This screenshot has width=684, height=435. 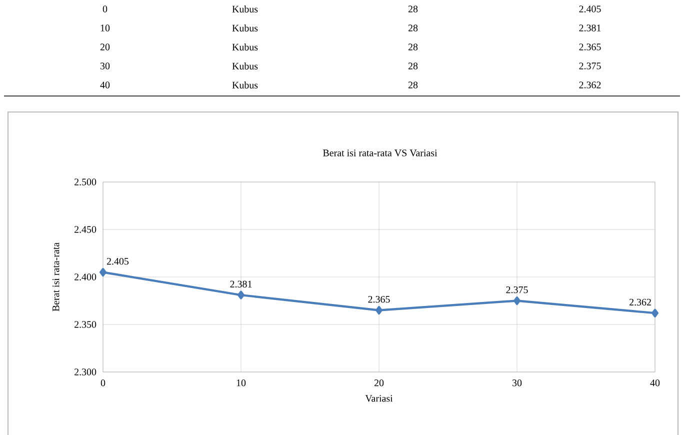 I want to click on y-axis-title: Berat isi rata-rata, so click(x=56, y=277).